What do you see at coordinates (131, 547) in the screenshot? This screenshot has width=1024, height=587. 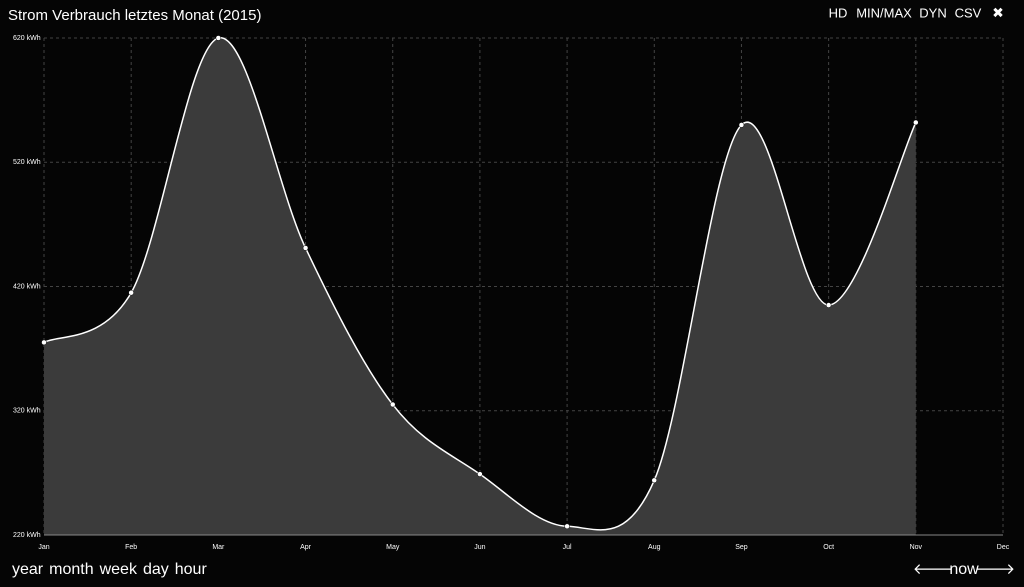 I see `x-tick-label: Feb` at bounding box center [131, 547].